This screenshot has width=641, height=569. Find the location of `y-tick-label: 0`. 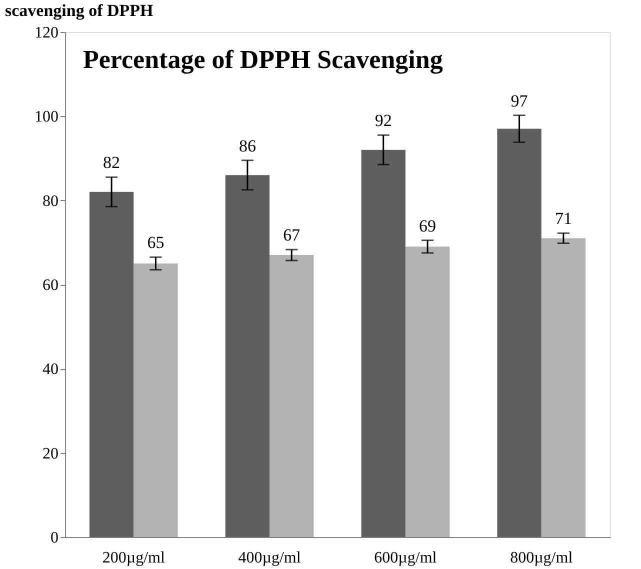

y-tick-label: 0 is located at coordinates (54, 538).